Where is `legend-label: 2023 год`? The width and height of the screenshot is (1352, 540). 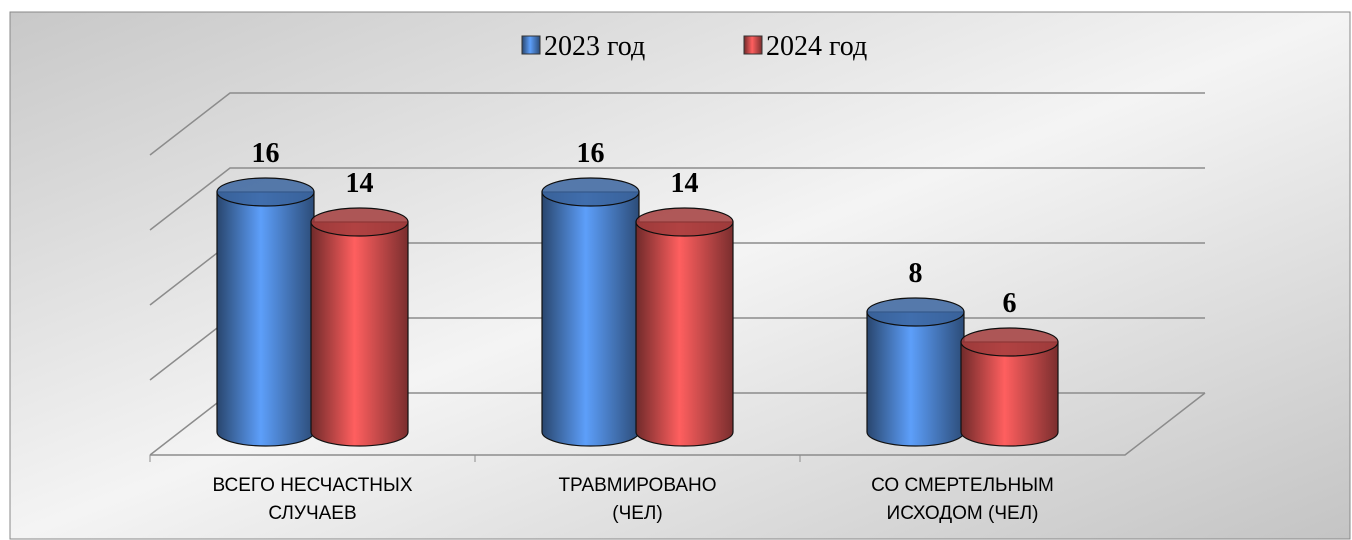 legend-label: 2023 год is located at coordinates (594, 46).